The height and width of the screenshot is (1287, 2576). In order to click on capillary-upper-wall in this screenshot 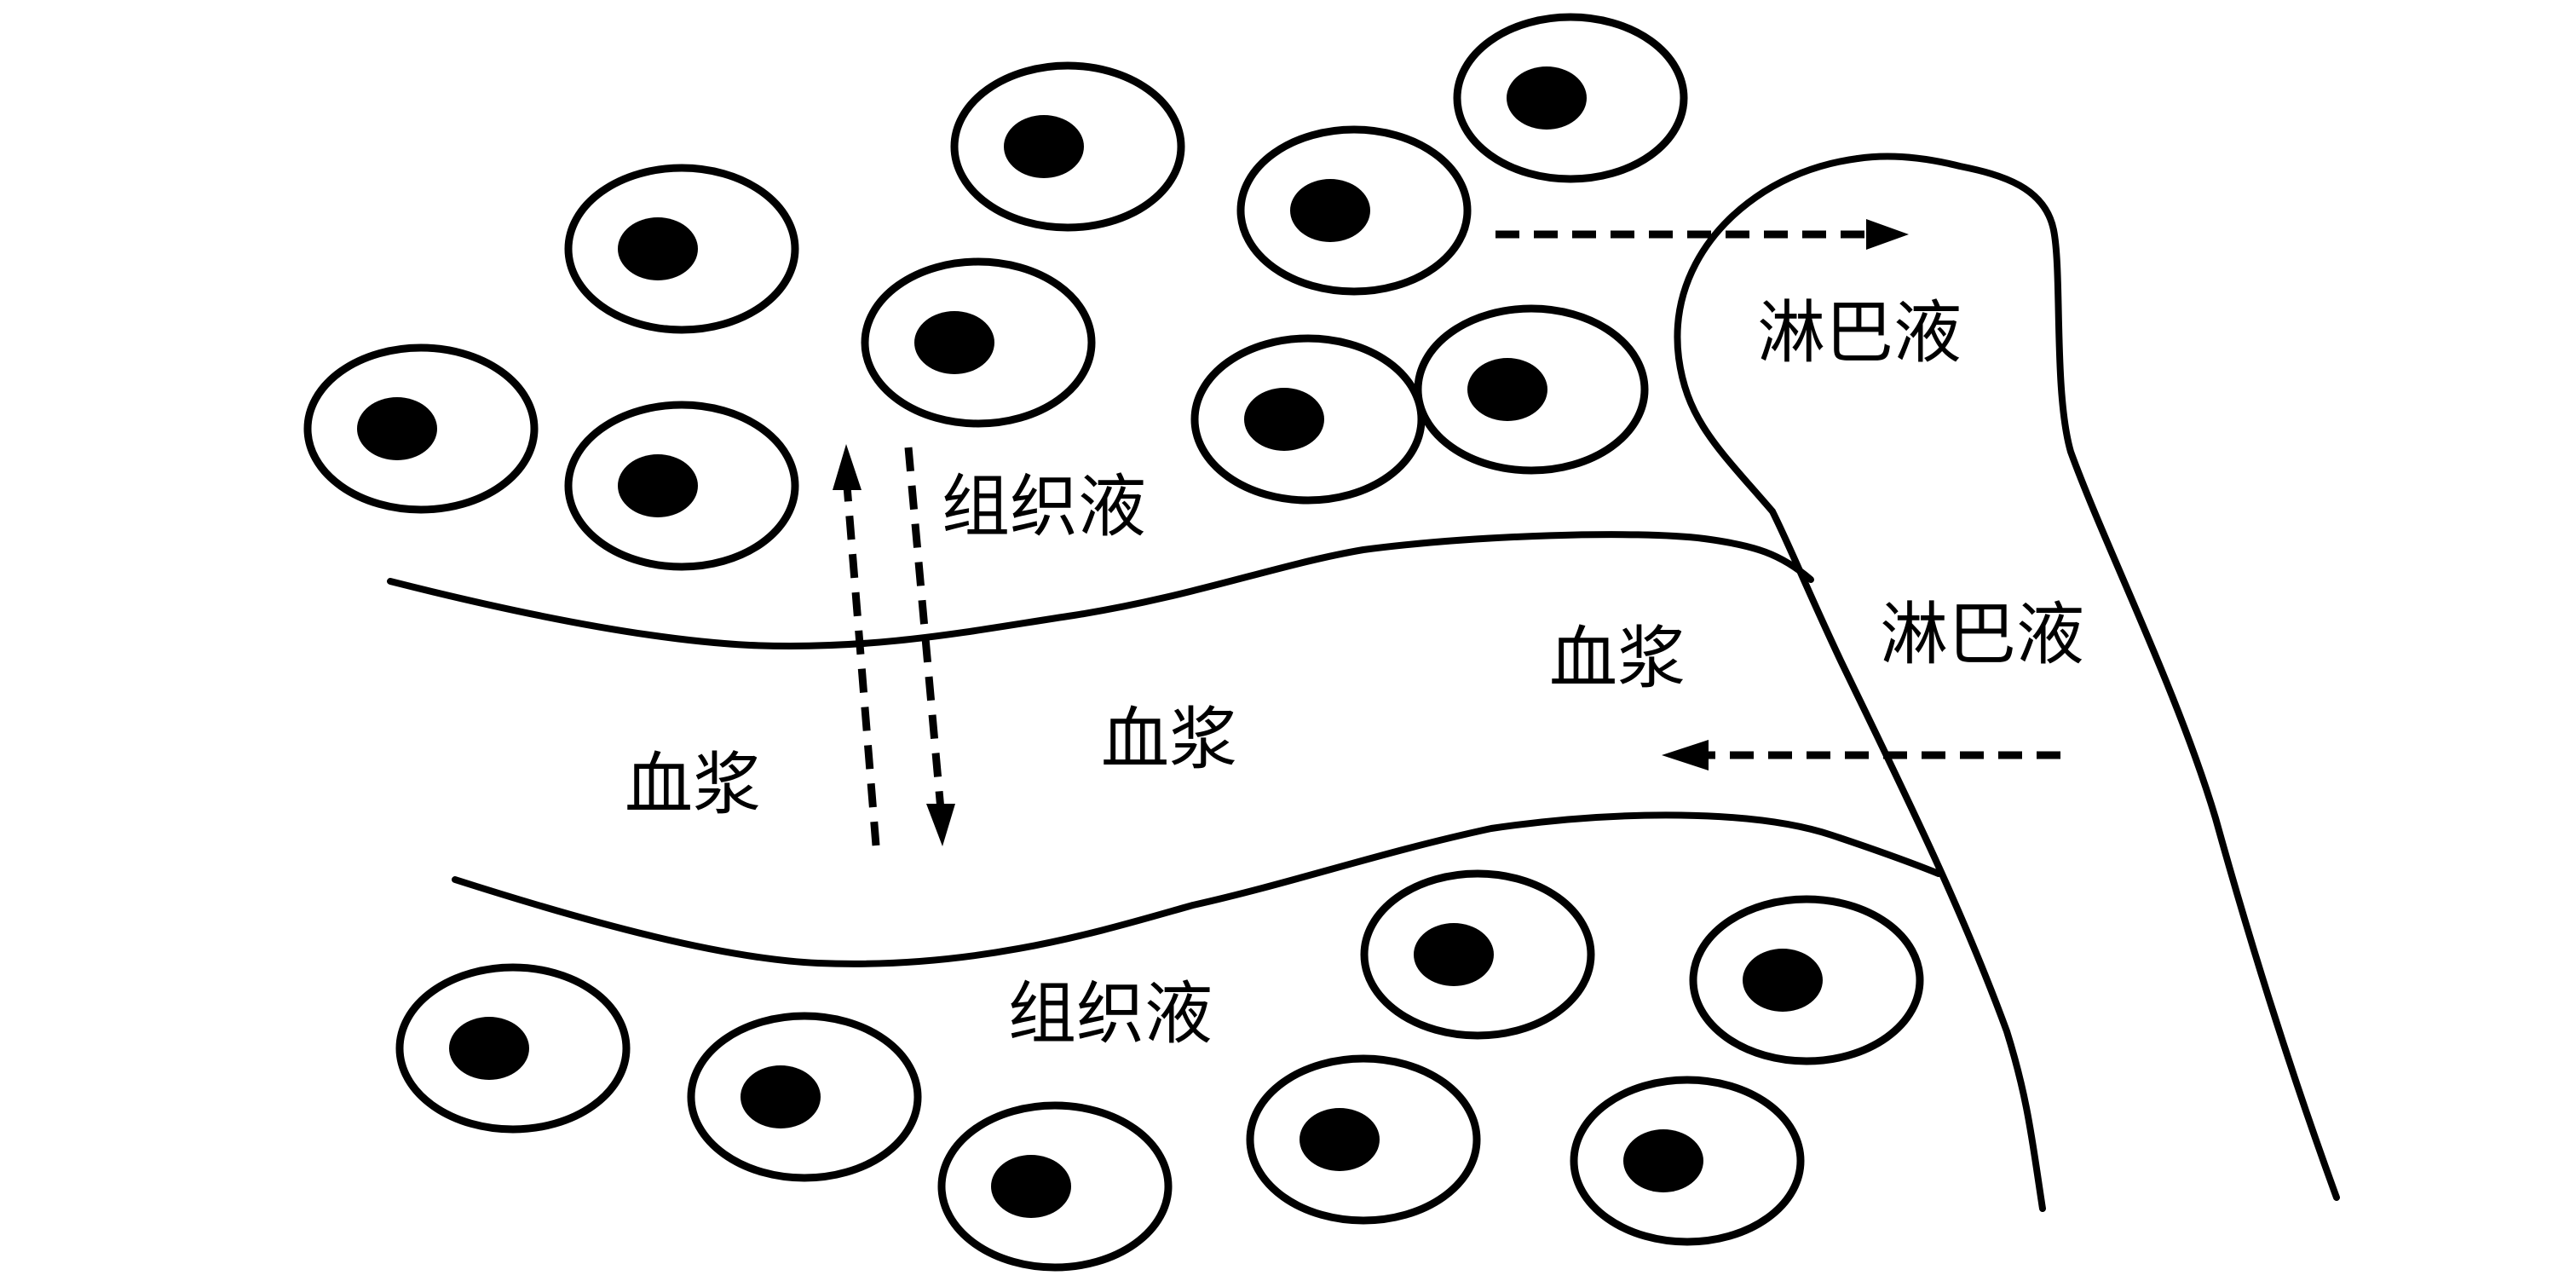, I will do `click(1100, 590)`.